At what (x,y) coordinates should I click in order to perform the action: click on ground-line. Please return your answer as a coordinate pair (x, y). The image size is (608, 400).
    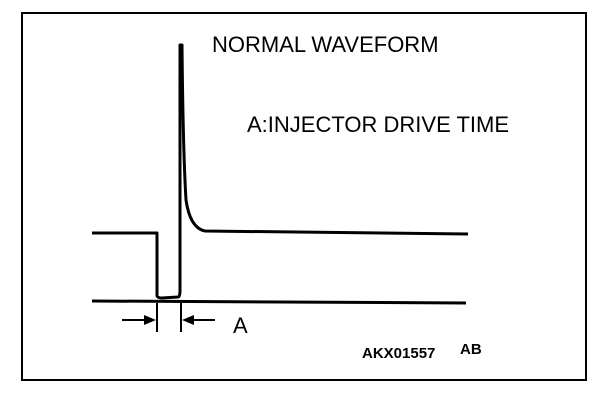
    Looking at the image, I should click on (279, 302).